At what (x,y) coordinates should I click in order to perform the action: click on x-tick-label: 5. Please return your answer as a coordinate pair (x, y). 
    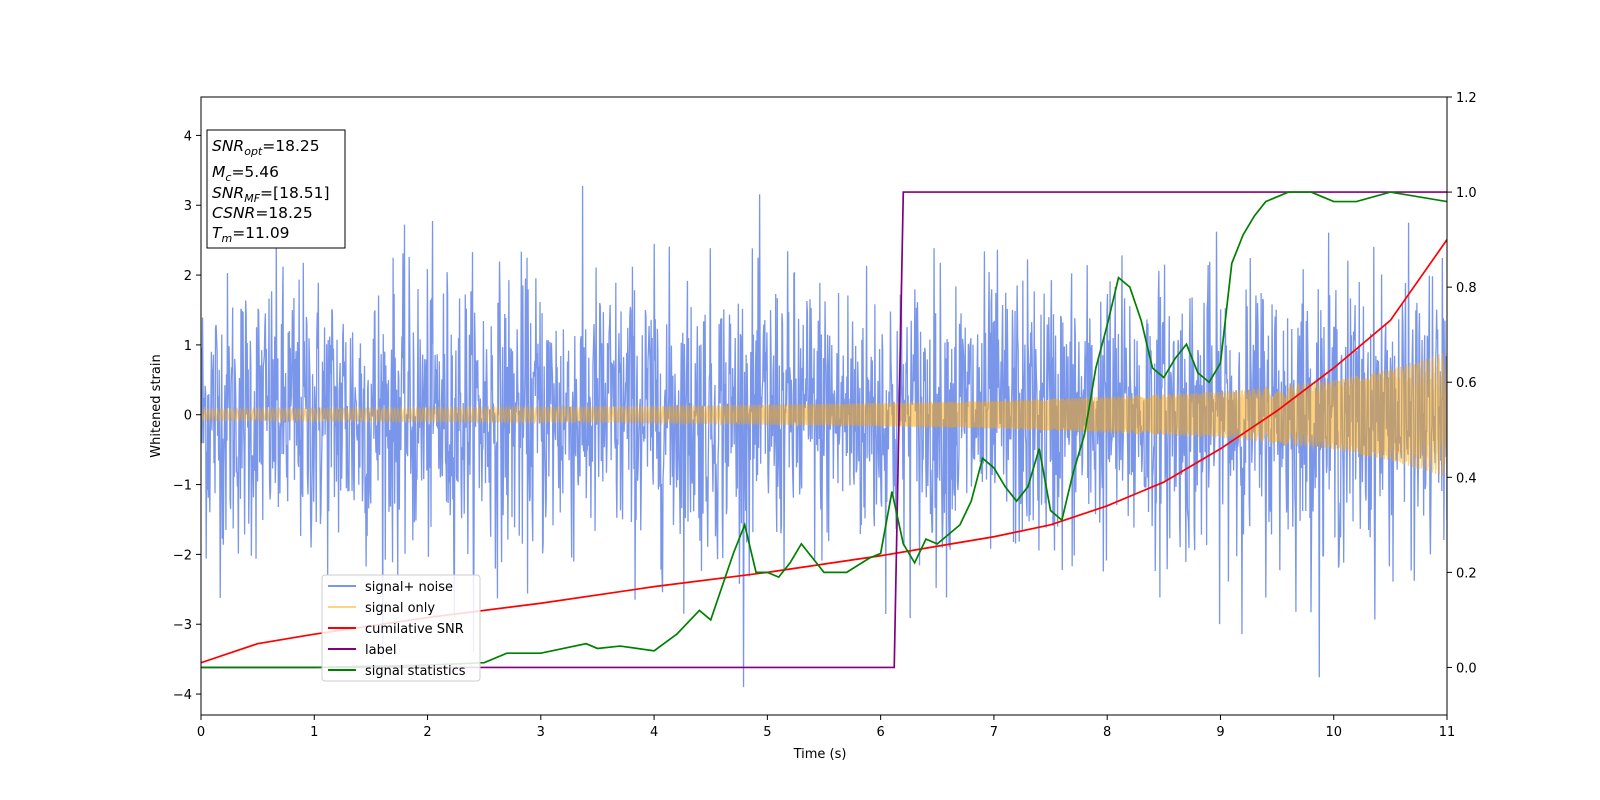
    Looking at the image, I should click on (767, 732).